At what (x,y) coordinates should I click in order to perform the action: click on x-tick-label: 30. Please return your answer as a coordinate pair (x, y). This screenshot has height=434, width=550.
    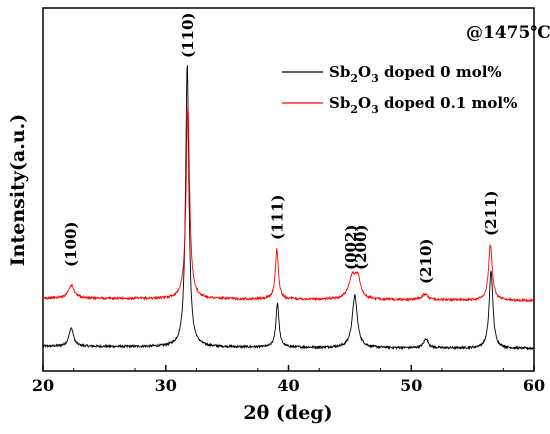
    Looking at the image, I should click on (166, 385).